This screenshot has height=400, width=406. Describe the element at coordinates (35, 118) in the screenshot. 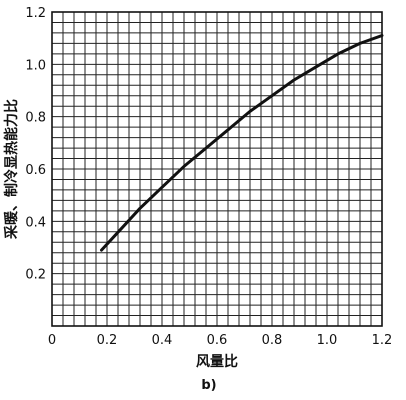

I see `y-tick-label: 0.8` at that location.